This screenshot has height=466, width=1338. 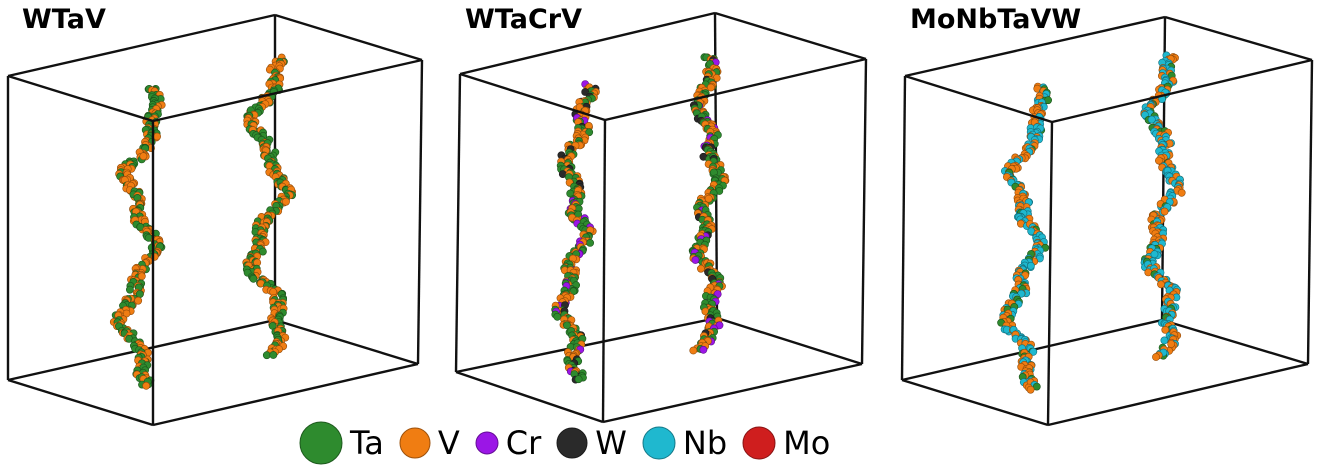 What do you see at coordinates (996, 19) in the screenshot?
I see `panel-title-monbtavw: MoNbTaVW` at bounding box center [996, 19].